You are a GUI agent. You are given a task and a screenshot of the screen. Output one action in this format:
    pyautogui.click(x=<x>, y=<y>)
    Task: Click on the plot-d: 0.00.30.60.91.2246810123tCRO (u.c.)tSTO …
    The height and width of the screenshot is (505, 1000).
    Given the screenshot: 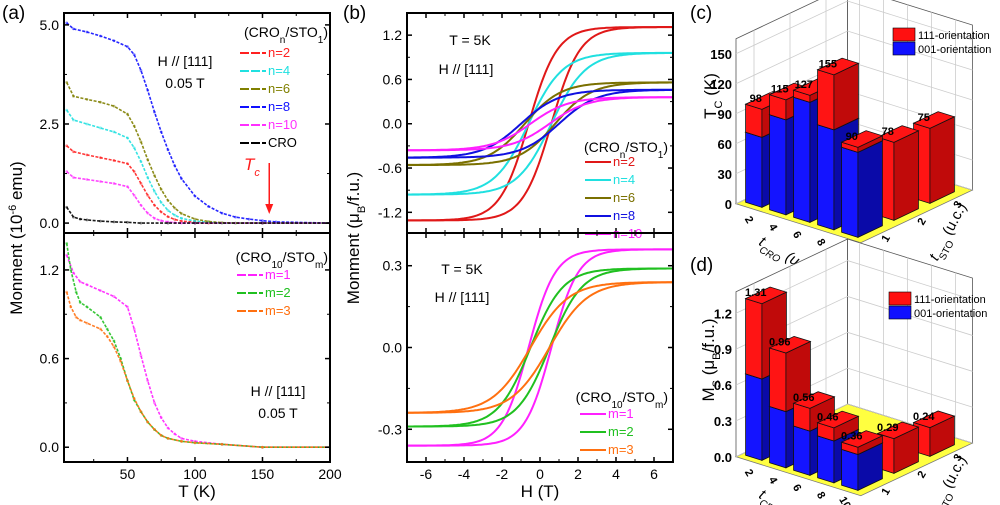 What is the action you would take?
    pyautogui.click(x=850, y=371)
    